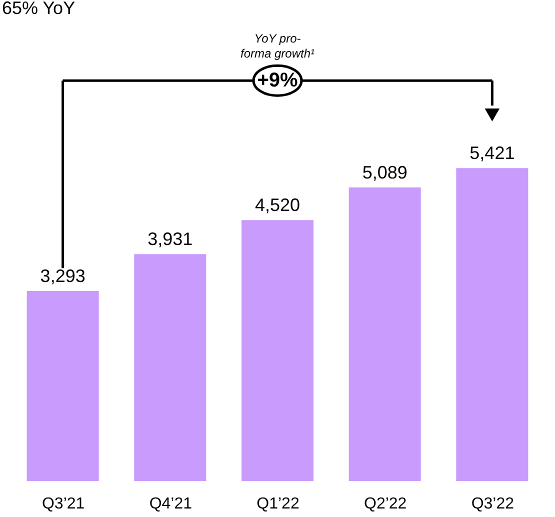 The width and height of the screenshot is (555, 517). I want to click on x-tick-label: Q1’22, so click(278, 504).